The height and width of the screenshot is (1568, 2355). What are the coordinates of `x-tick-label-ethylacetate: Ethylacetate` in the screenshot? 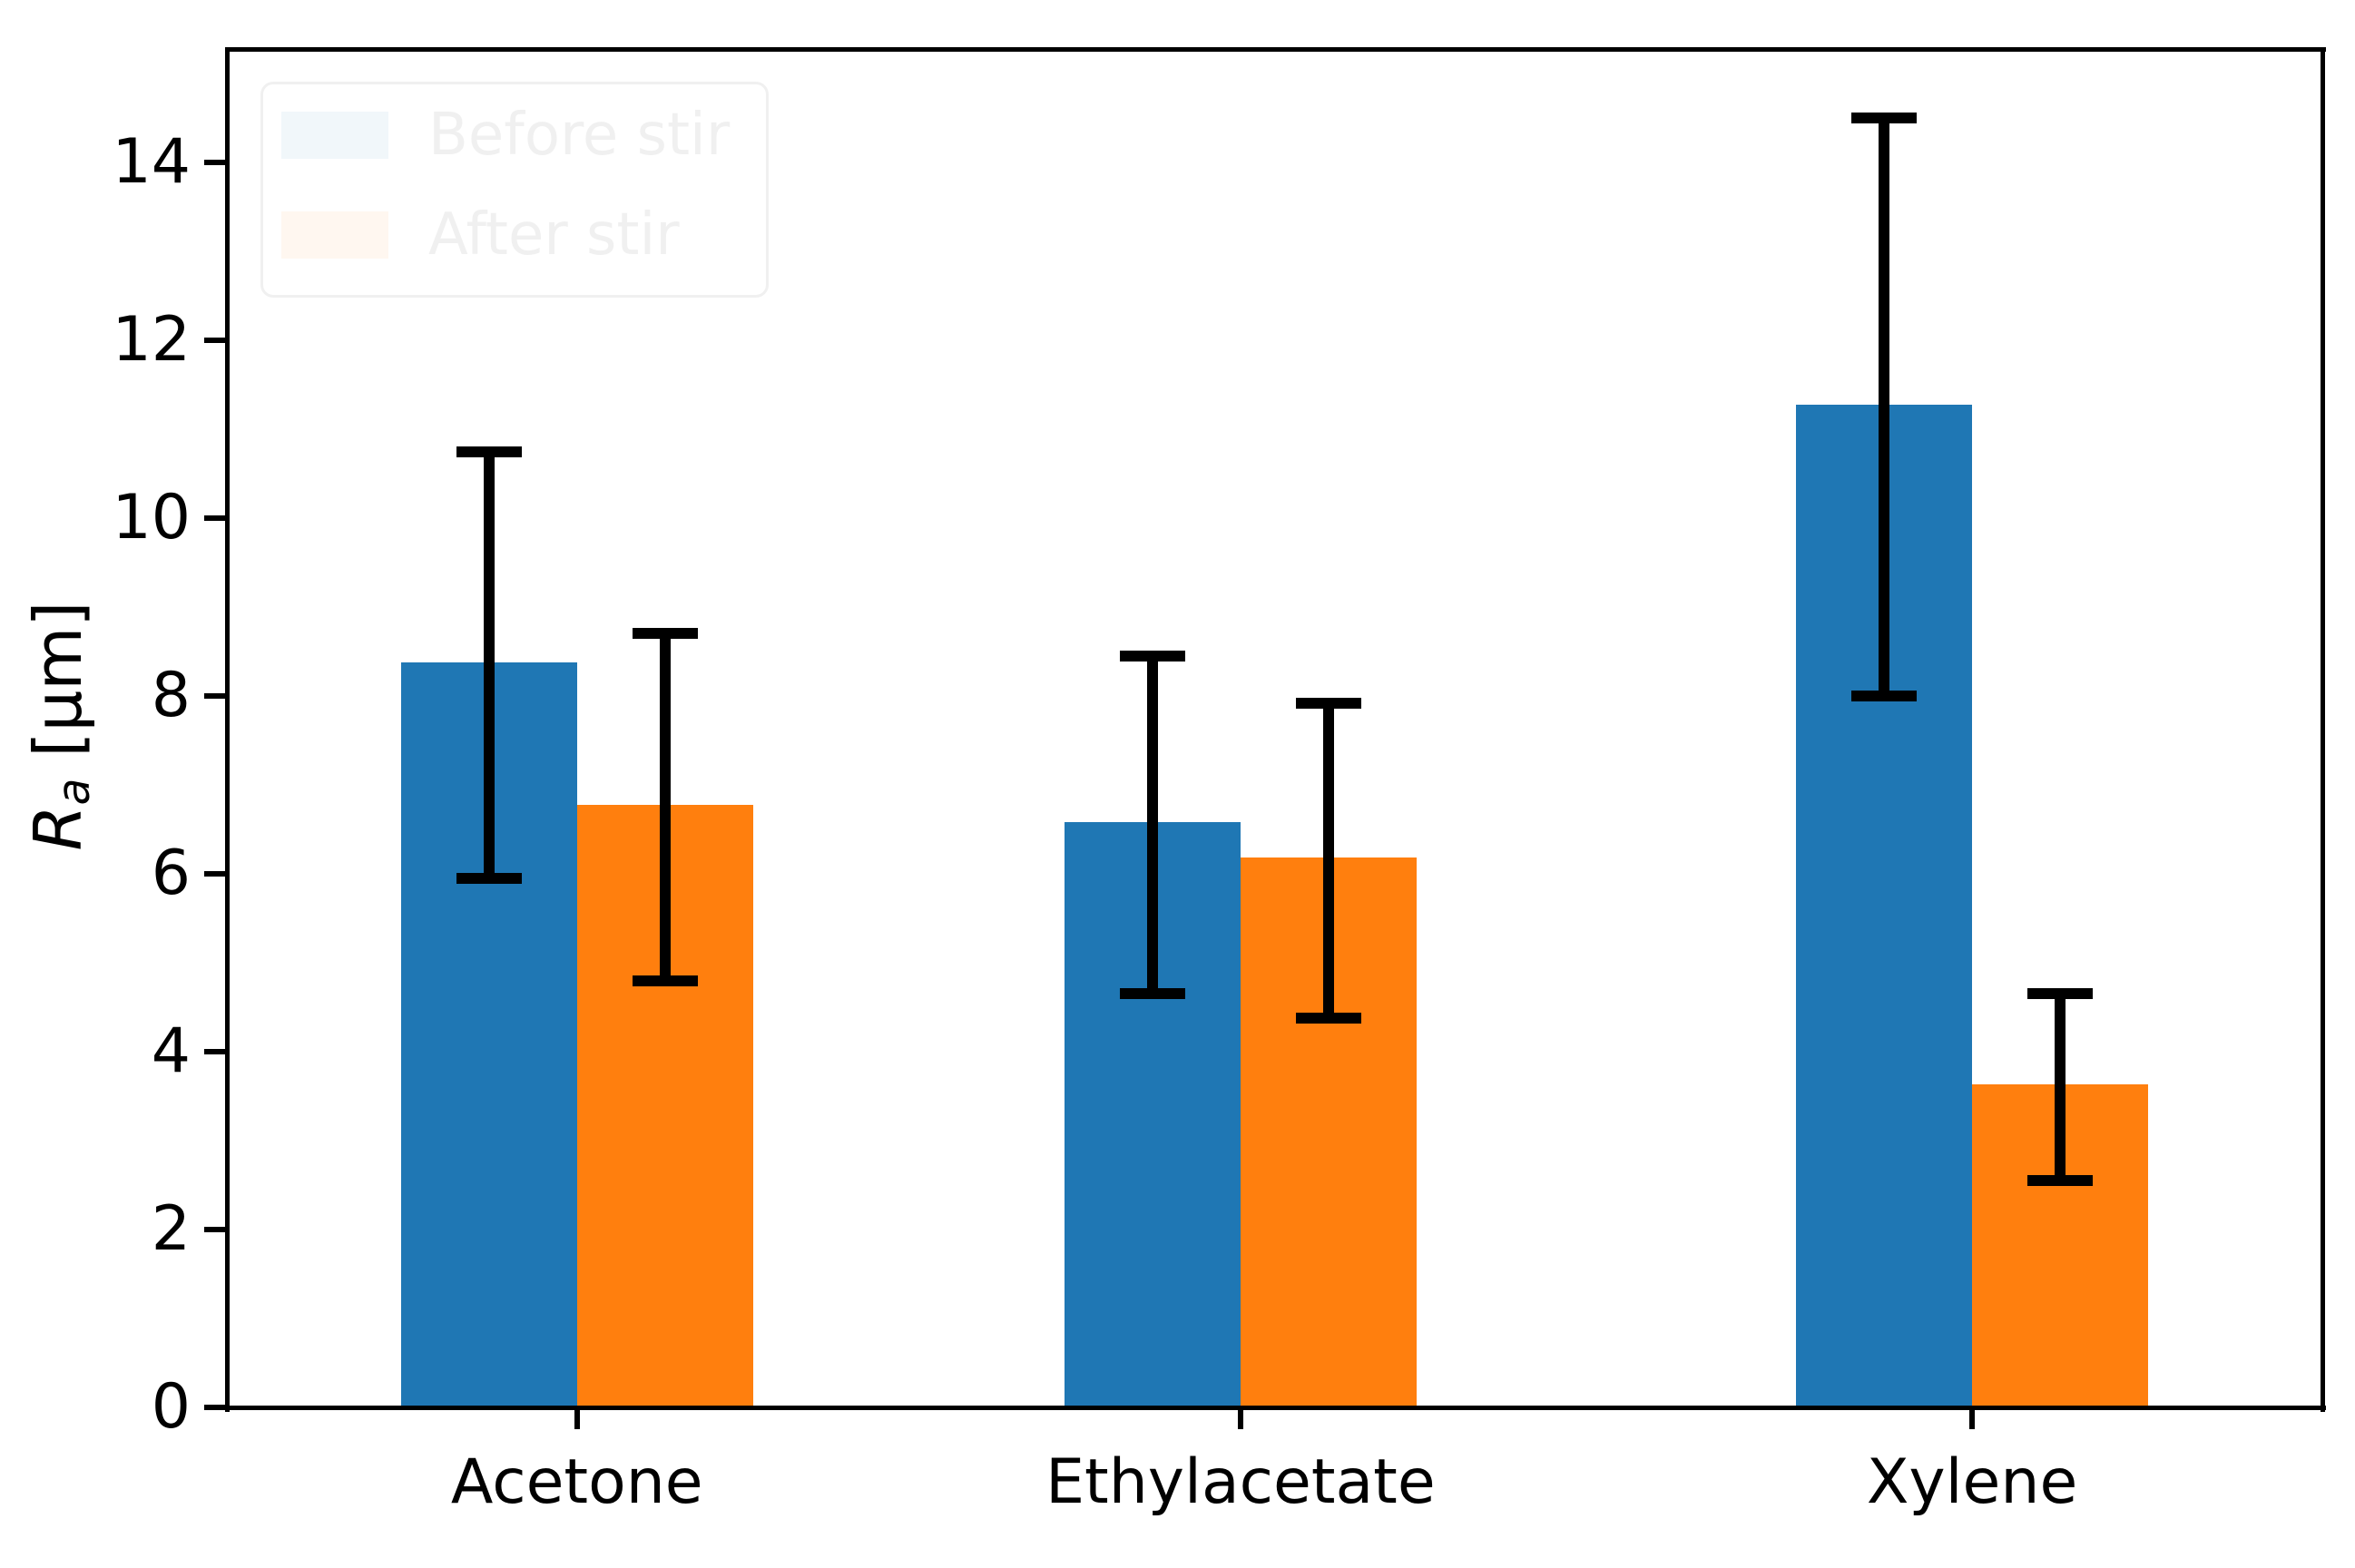 It's located at (1240, 1482).